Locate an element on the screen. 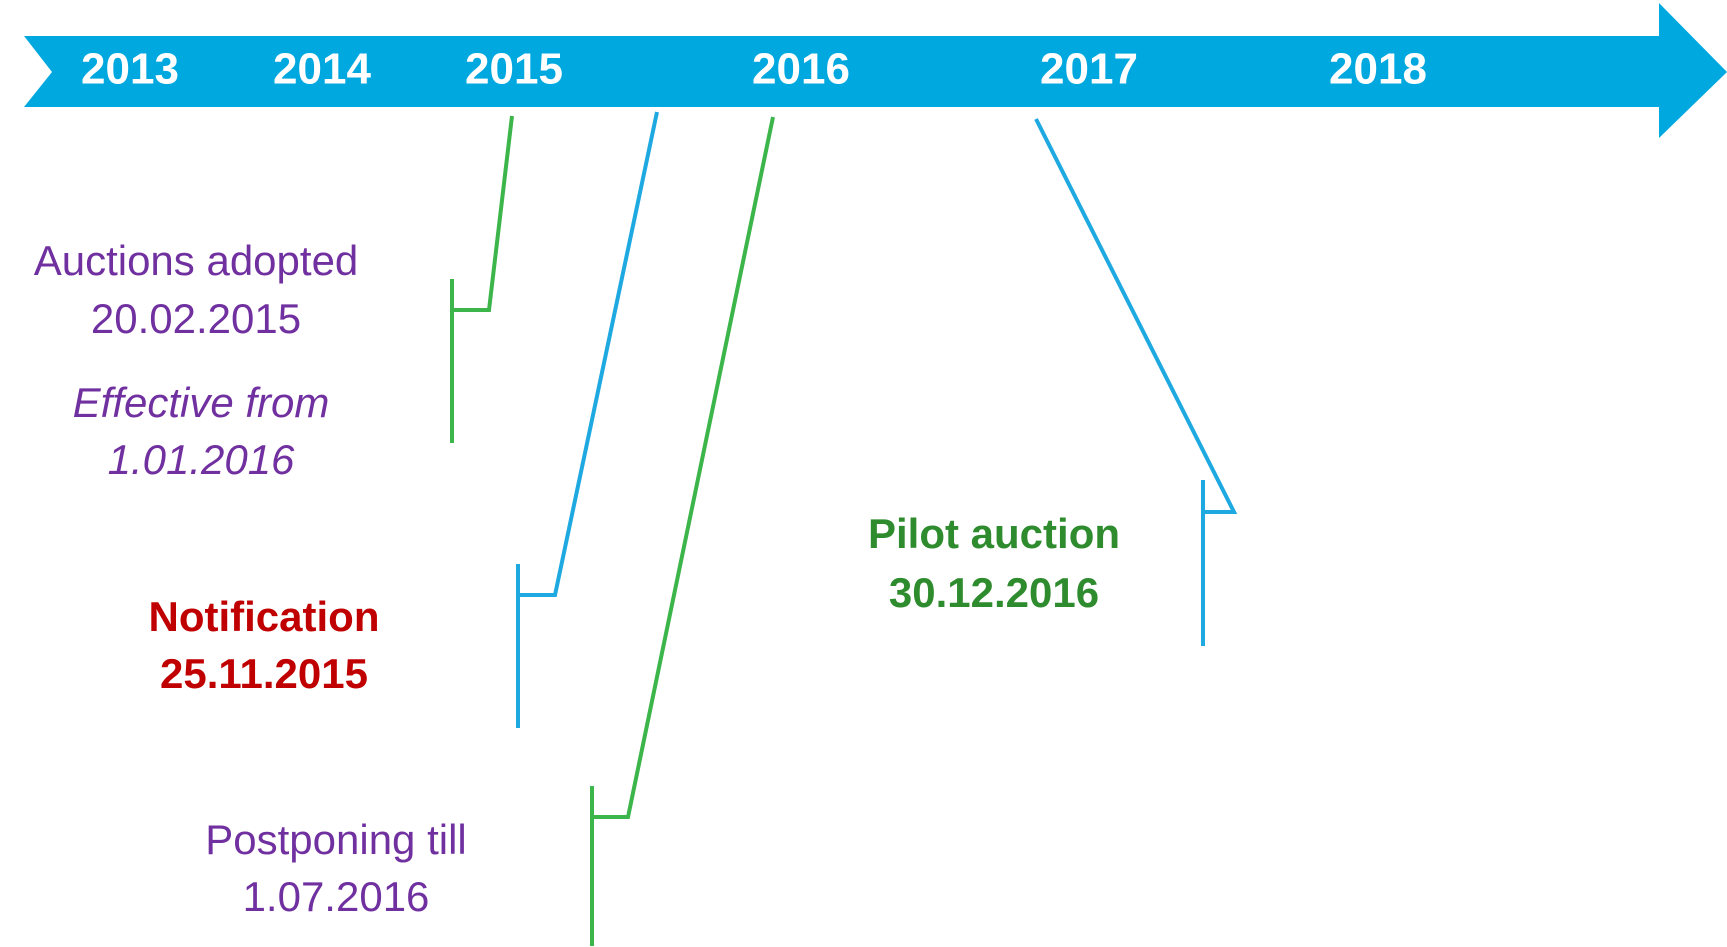 The height and width of the screenshot is (947, 1727). year-label: 2014 is located at coordinates (322, 69).